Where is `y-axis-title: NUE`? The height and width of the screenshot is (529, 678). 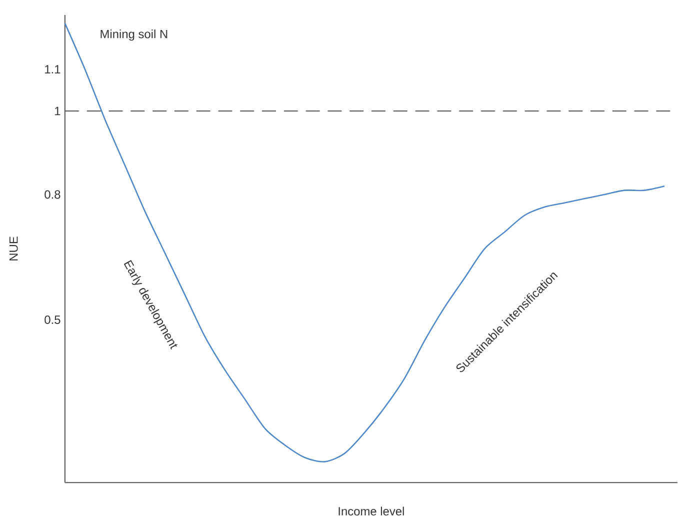
y-axis-title: NUE is located at coordinates (13, 248).